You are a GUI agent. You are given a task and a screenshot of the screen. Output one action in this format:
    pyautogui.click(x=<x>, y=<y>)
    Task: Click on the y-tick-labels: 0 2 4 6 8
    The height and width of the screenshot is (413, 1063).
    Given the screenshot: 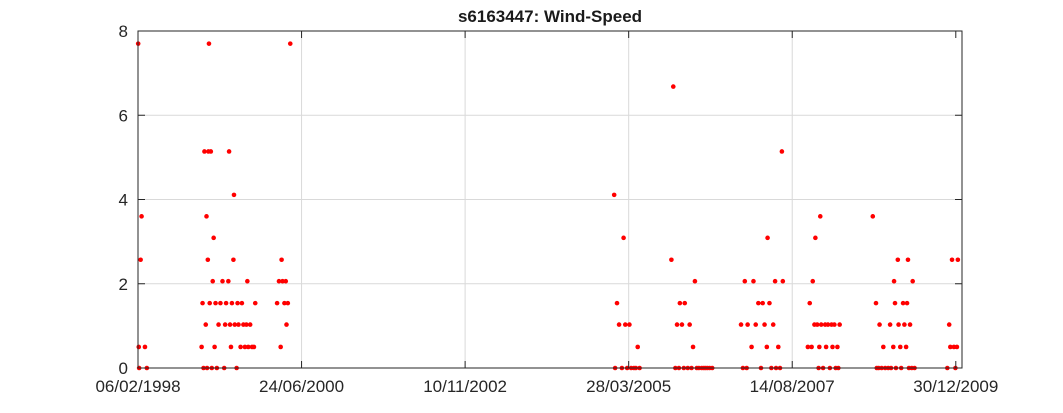 What is the action you would take?
    pyautogui.click(x=123, y=200)
    